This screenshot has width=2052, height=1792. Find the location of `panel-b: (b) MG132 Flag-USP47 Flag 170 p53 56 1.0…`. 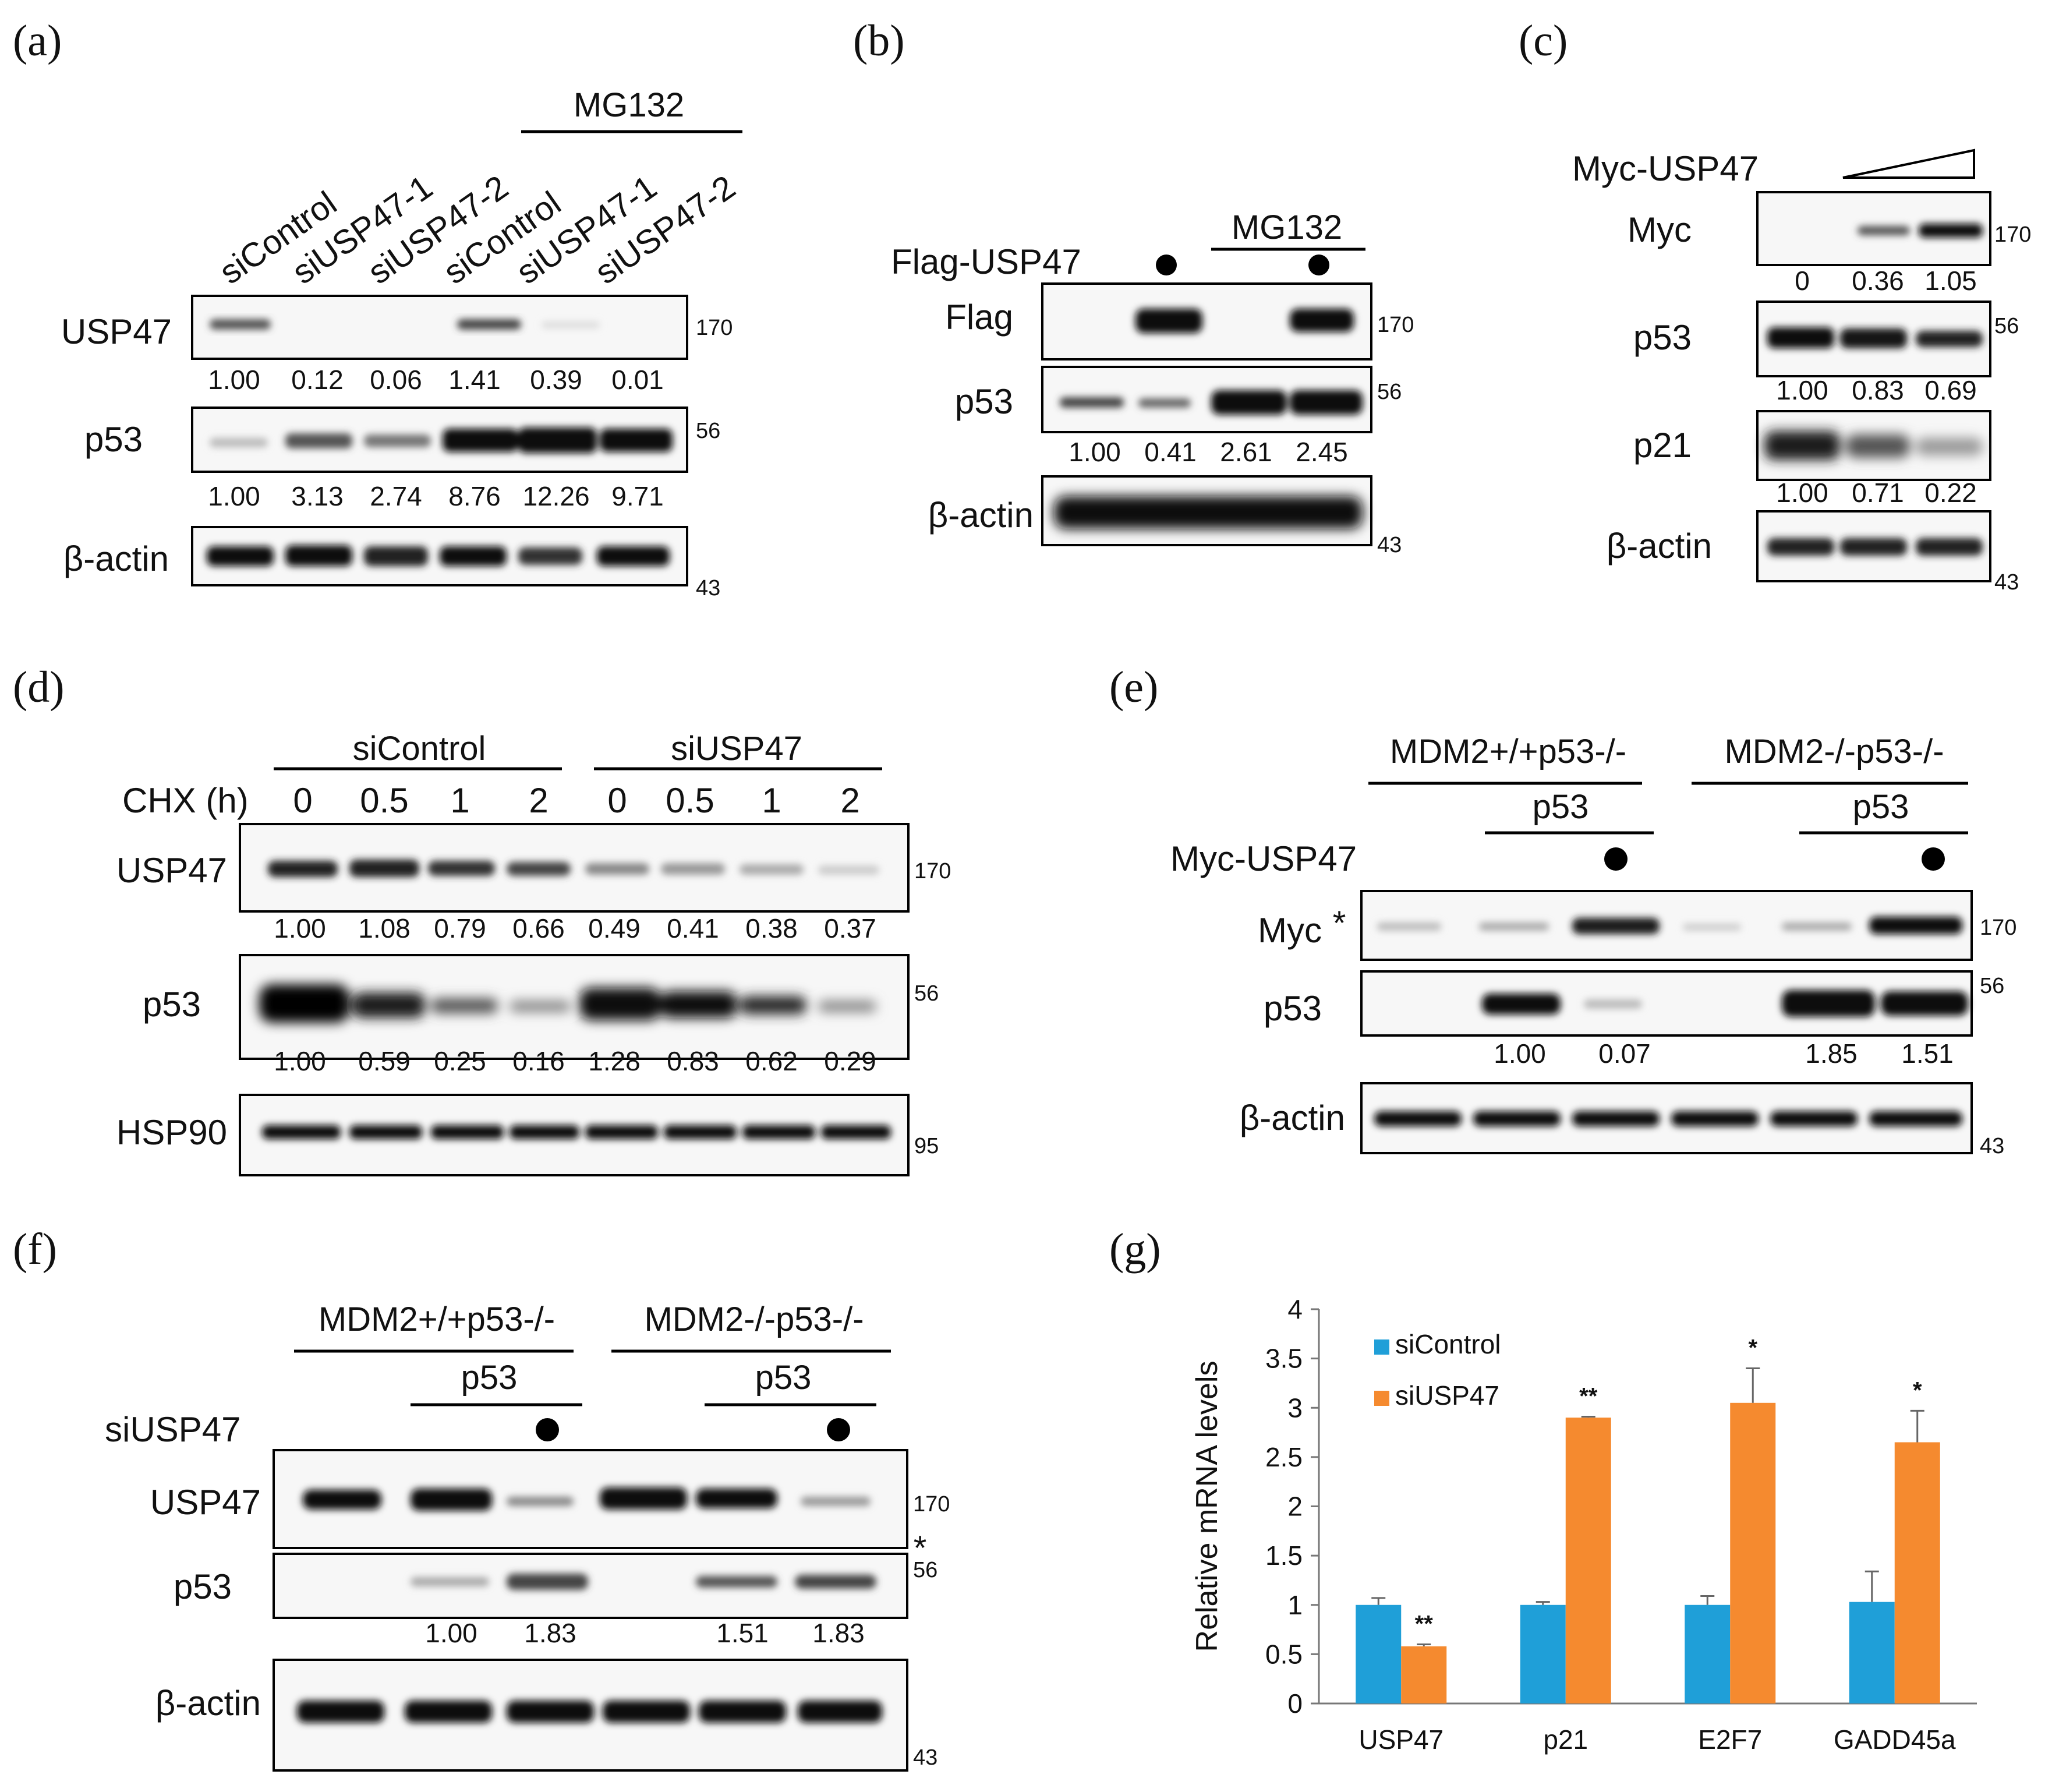

panel-b: (b) MG132 Flag-USP47 Flag 170 p53 56 1.0… is located at coordinates (1133, 286).